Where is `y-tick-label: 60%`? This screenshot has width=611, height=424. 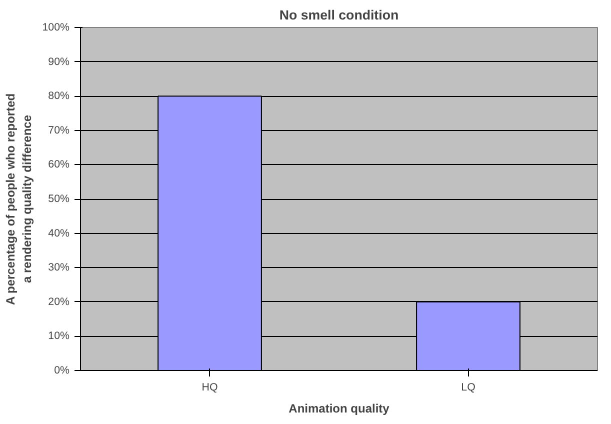 y-tick-label: 60% is located at coordinates (59, 164).